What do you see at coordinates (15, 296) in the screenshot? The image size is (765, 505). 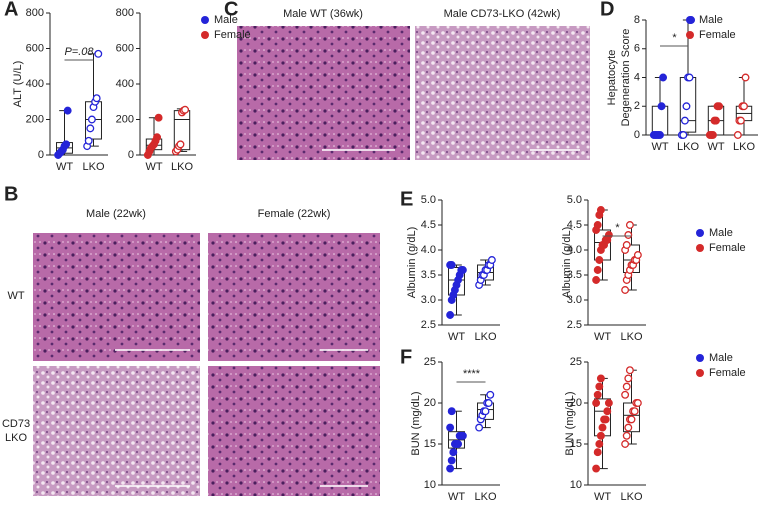 I see `row-label: WT` at bounding box center [15, 296].